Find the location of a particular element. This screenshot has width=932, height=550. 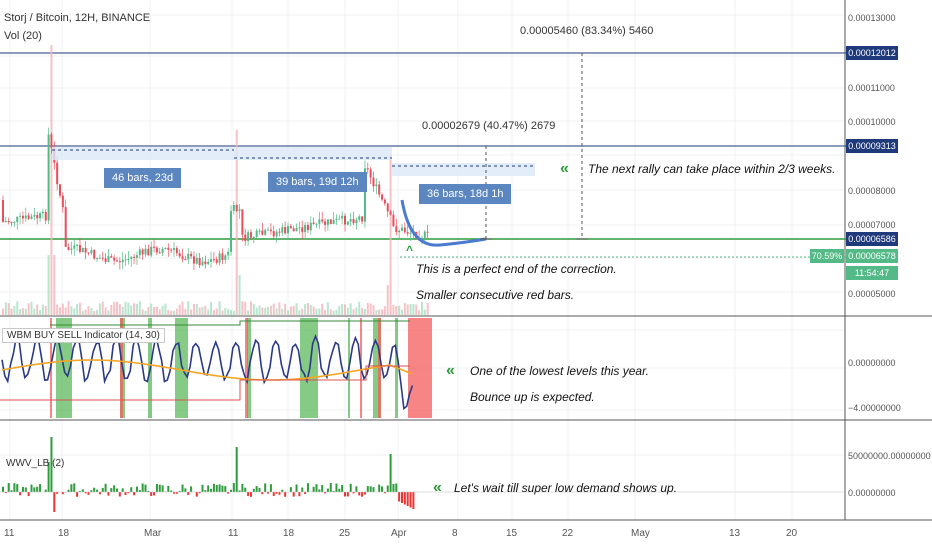

chevron-left-icon: « is located at coordinates (437, 487).